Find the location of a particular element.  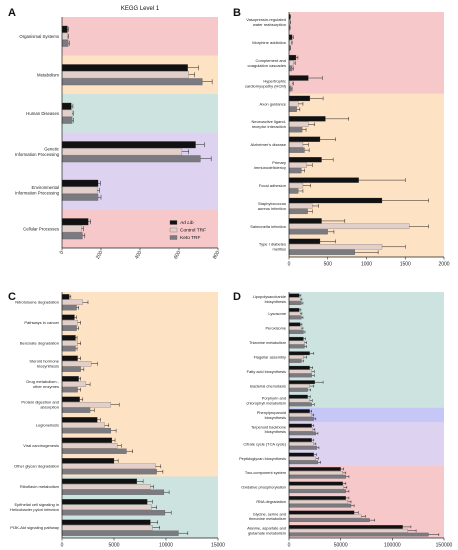

category-label: Protein digestion and absorption is located at coordinates (40, 405).